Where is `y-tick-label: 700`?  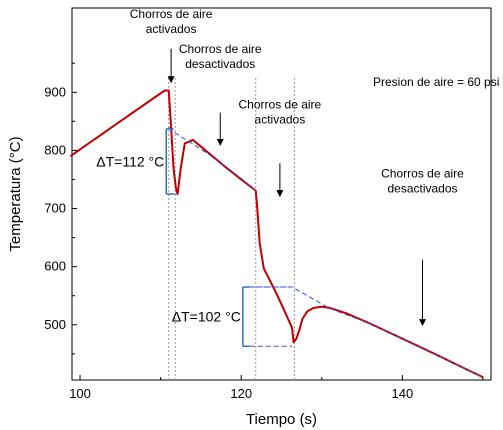 y-tick-label: 700 is located at coordinates (55, 208).